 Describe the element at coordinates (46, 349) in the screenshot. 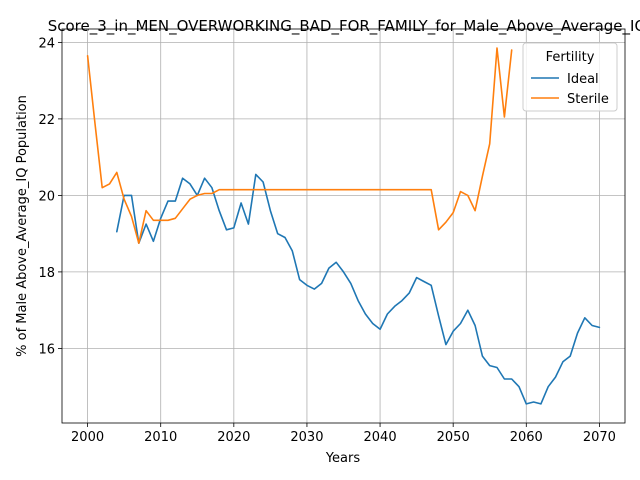

I see `y-tick-label: 16` at that location.